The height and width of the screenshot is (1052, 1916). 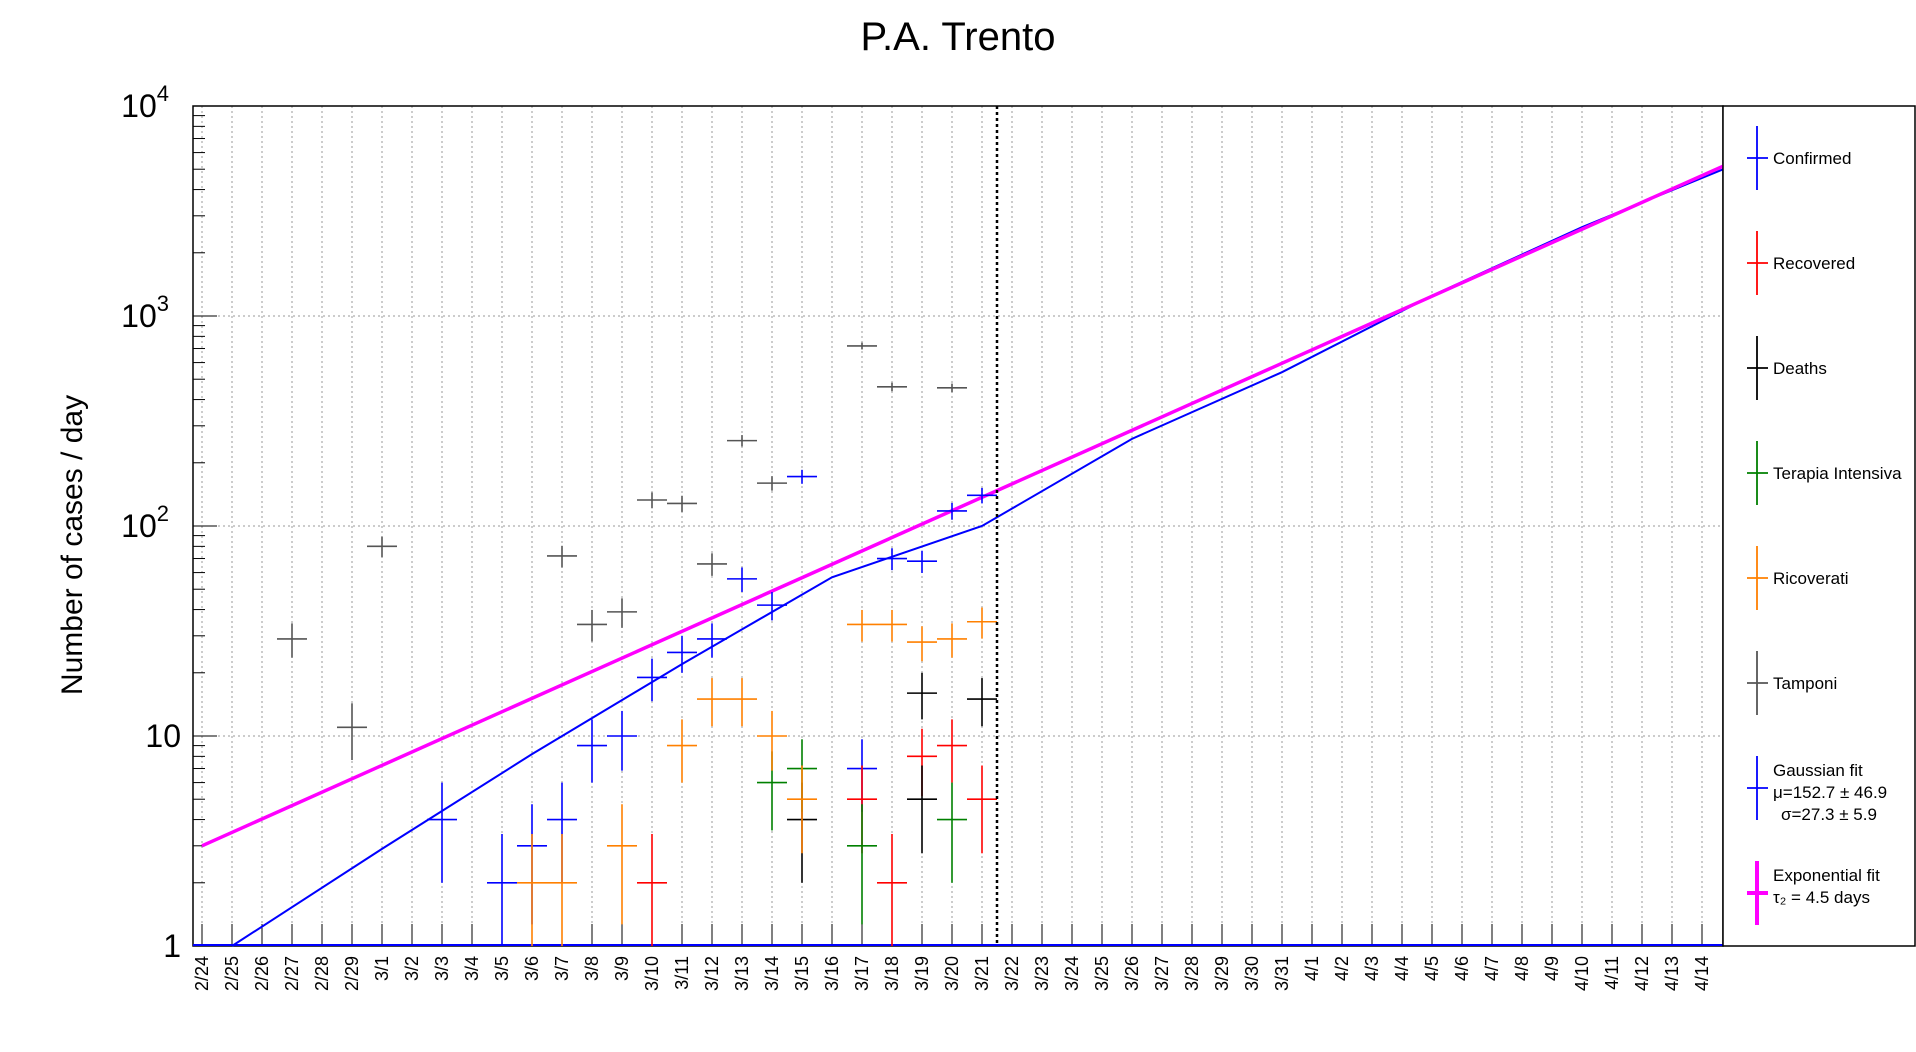 I want to click on x-tick-label: 2/25, so click(x=232, y=973).